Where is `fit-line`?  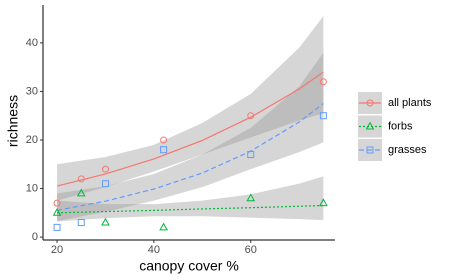
fit-line is located at coordinates (190, 209).